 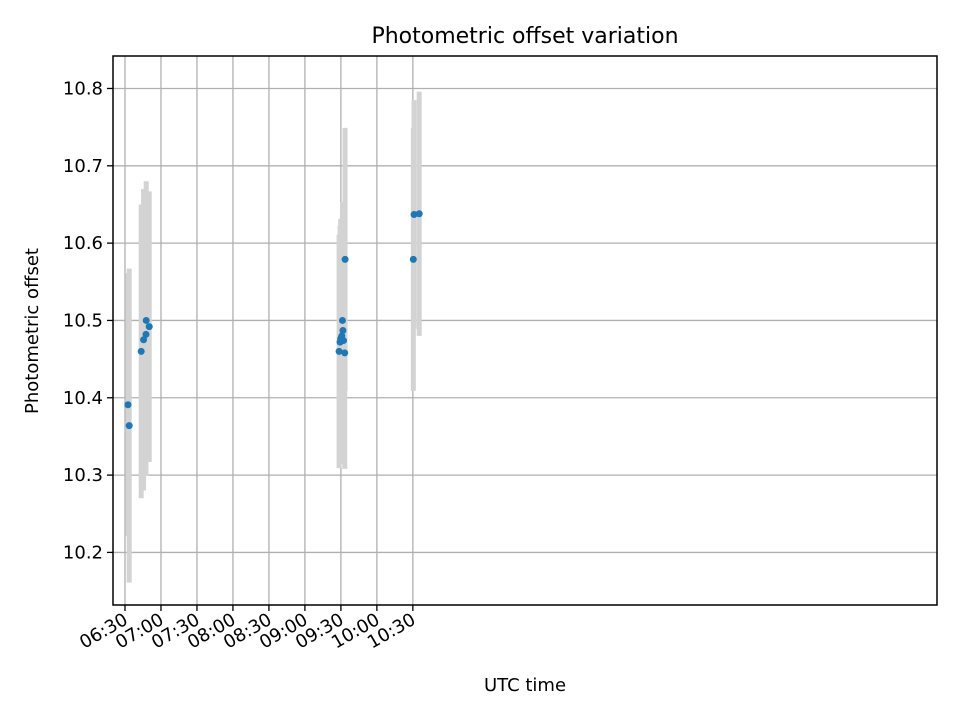 What do you see at coordinates (83, 243) in the screenshot?
I see `y-tick-label: 10.6` at bounding box center [83, 243].